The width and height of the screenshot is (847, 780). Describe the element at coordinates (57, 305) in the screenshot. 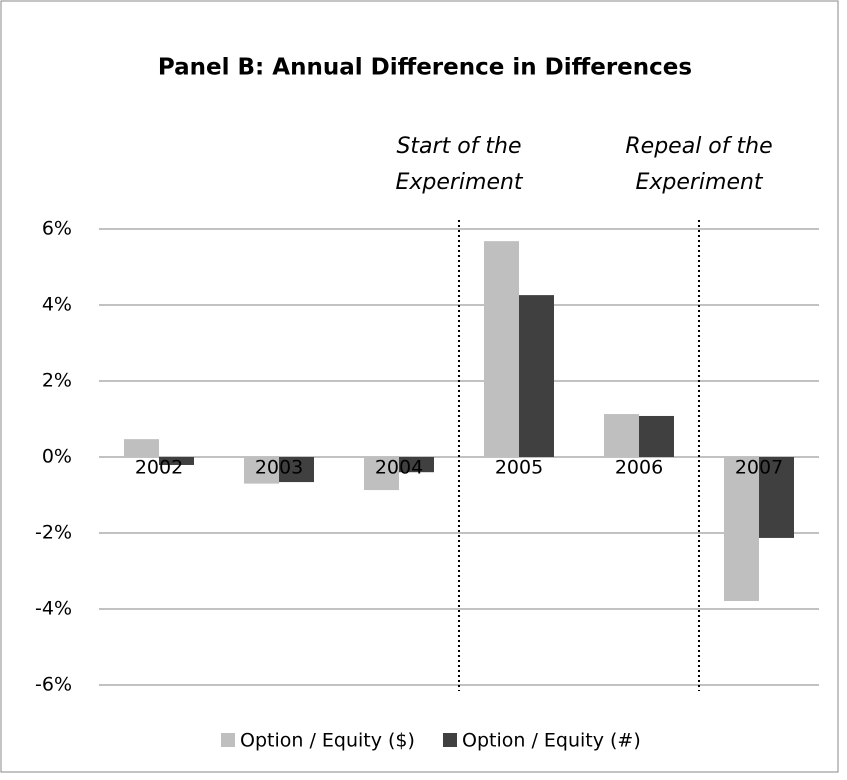

I see `y-tick-label: 4%` at that location.